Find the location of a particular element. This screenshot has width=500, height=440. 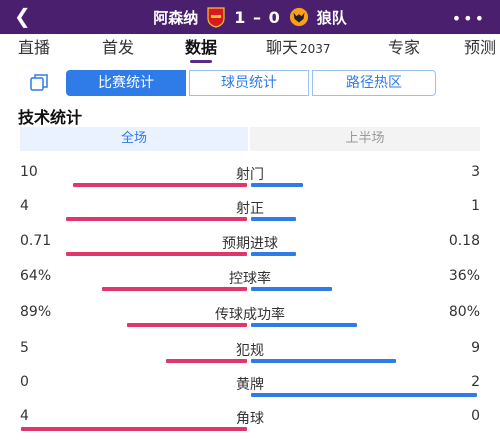

back-arrow-icon: ❮ is located at coordinates (22, 16).